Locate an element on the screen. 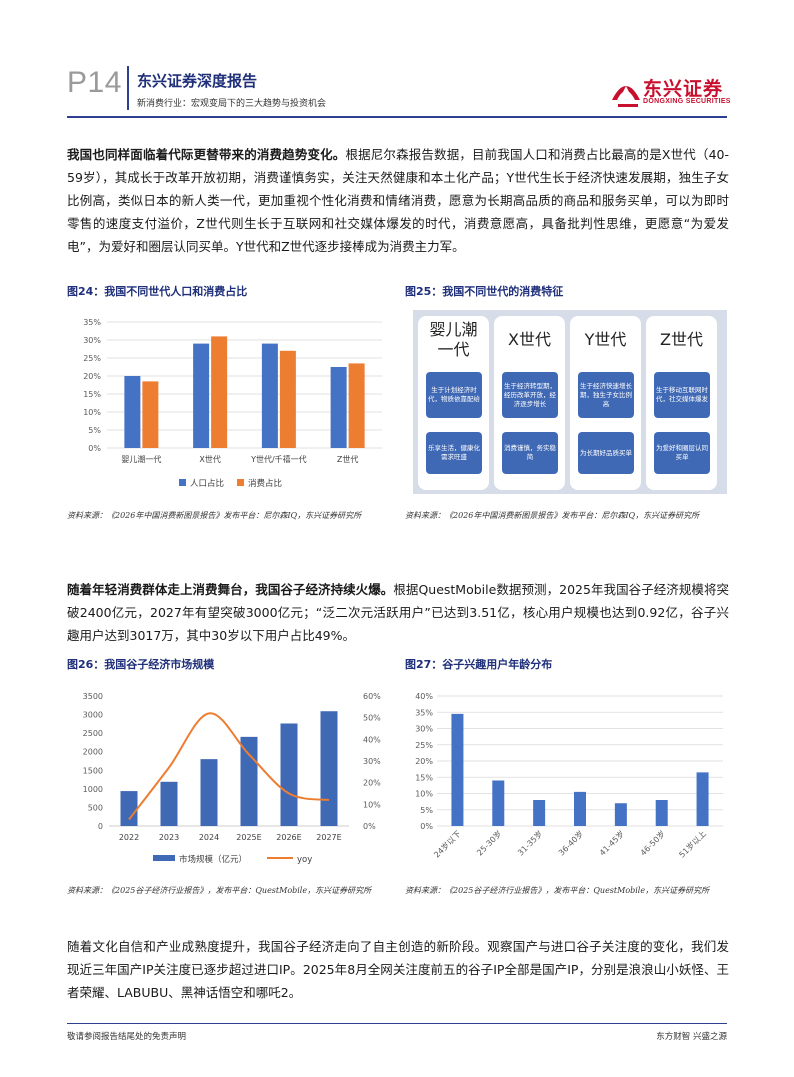  y-right-tick-label: 30% is located at coordinates (372, 761).